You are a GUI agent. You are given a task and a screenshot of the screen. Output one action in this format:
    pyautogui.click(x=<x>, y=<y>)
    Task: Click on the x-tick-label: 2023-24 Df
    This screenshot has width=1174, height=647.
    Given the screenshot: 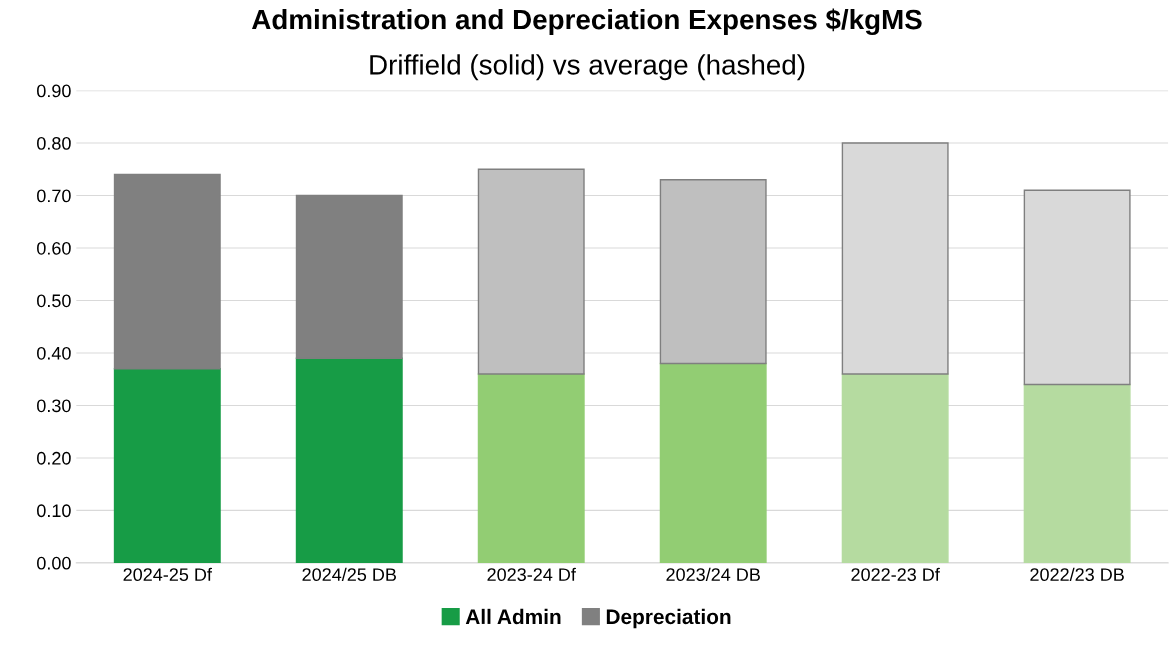 What is the action you would take?
    pyautogui.click(x=531, y=574)
    